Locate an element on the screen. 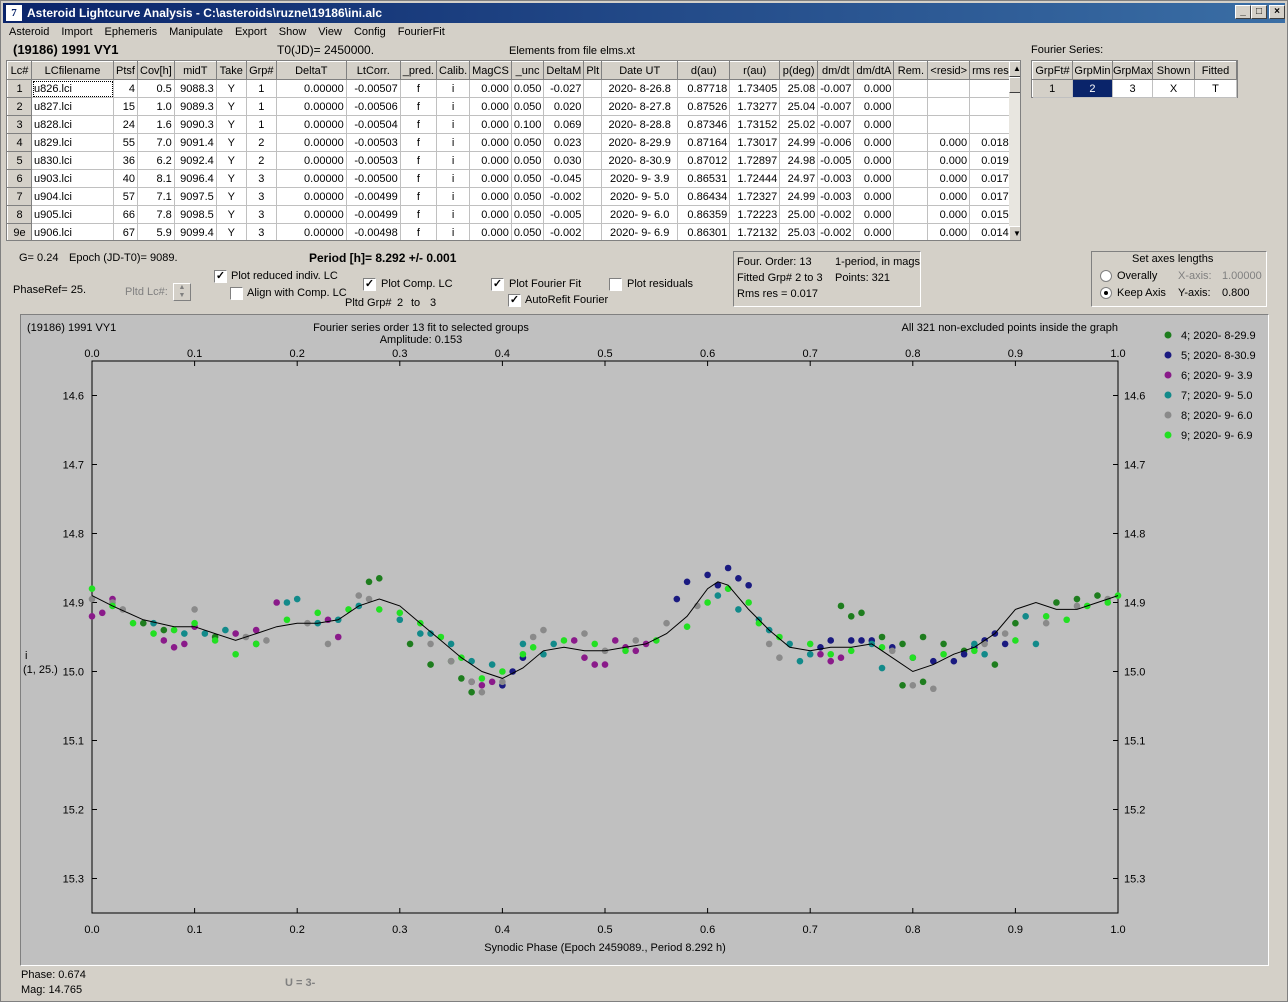 The image size is (1288, 1002). menu-import: Import is located at coordinates (77, 32).